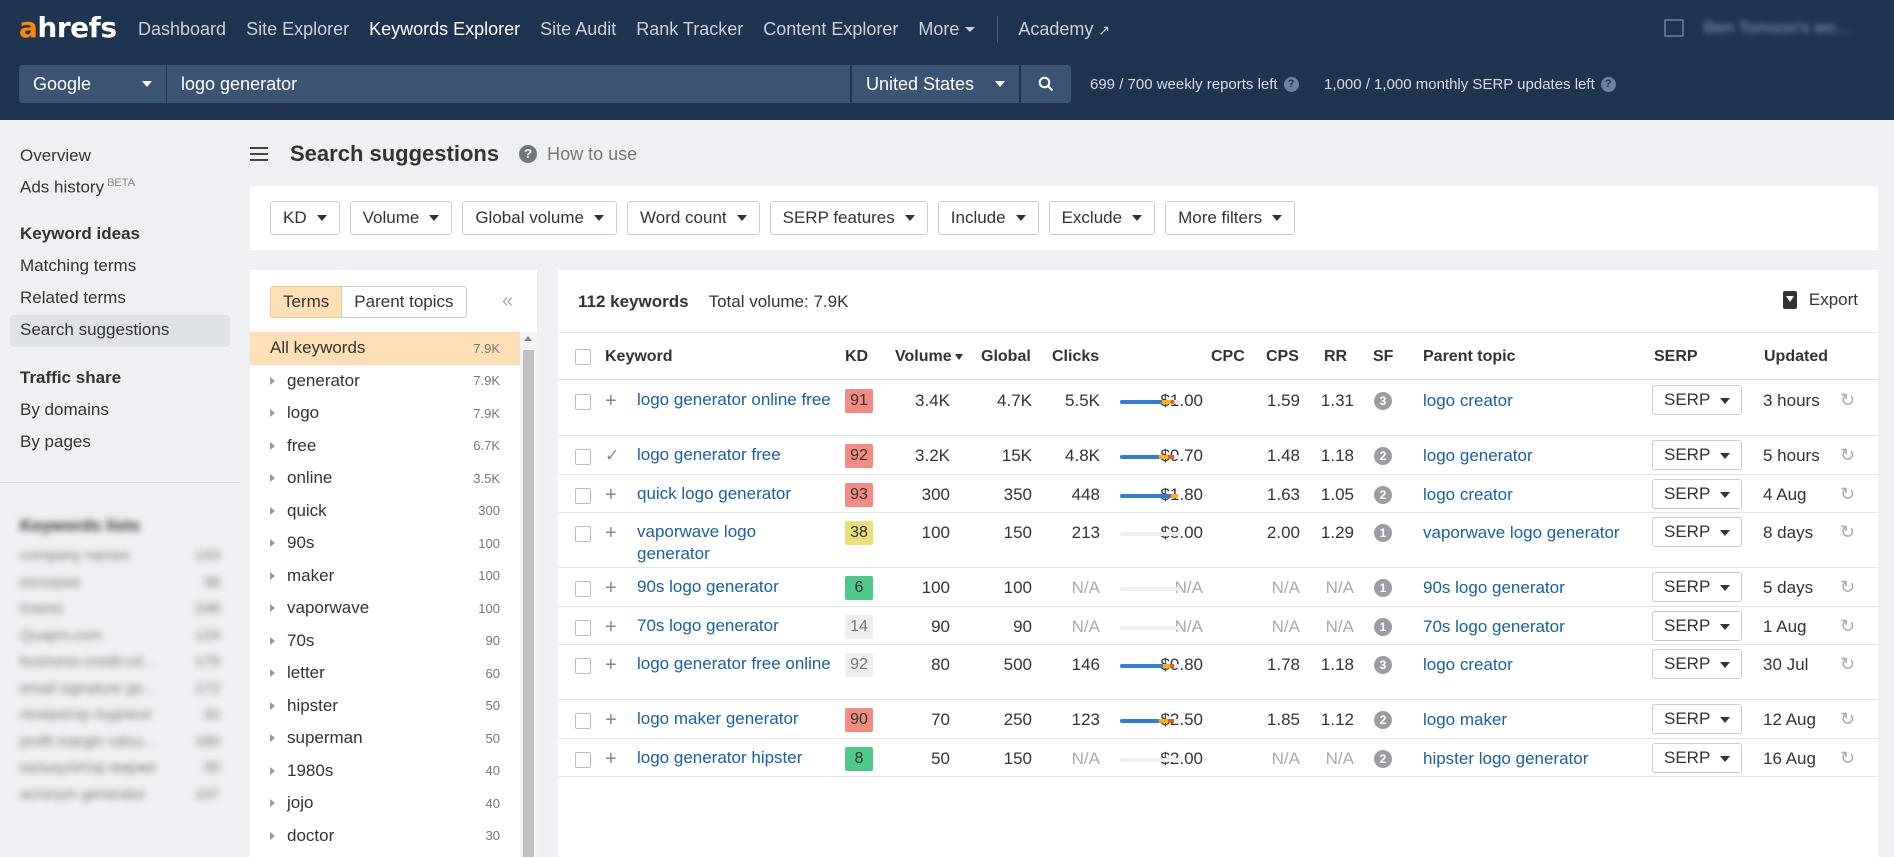  Describe the element at coordinates (1478, 455) in the screenshot. I see `parent-topic-link: logo generator` at that location.